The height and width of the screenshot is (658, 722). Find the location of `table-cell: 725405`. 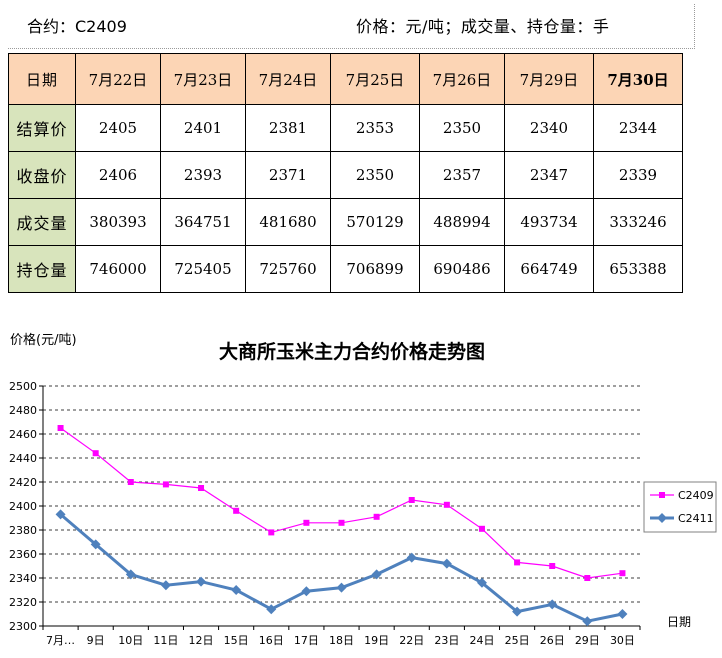

table-cell: 725405 is located at coordinates (203, 269).